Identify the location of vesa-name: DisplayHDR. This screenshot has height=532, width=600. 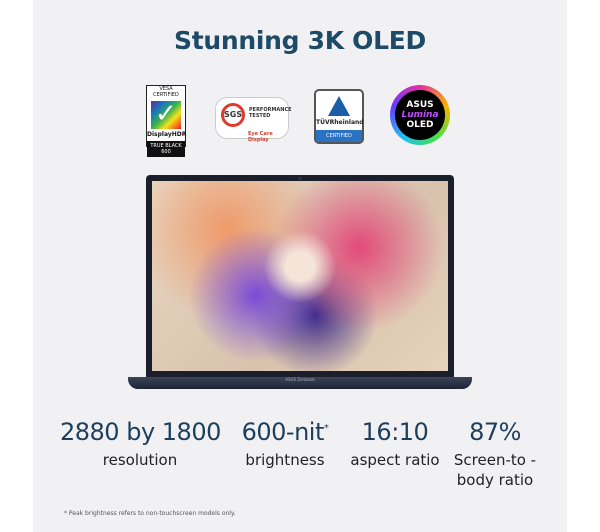
(167, 134).